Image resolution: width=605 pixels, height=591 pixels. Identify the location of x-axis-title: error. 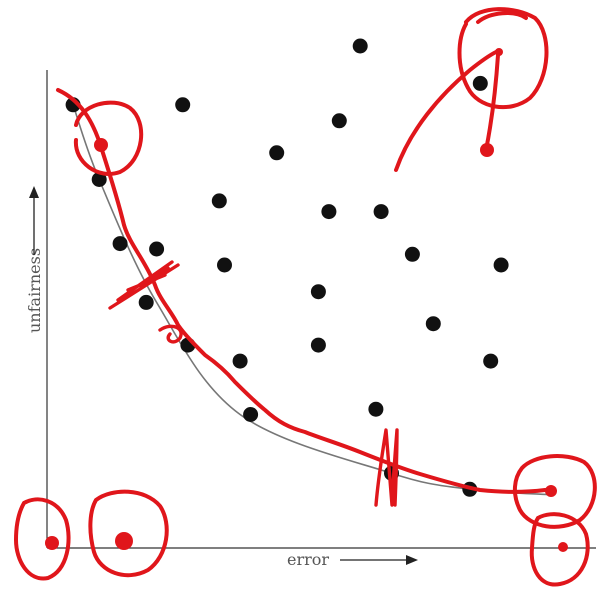
(352, 559).